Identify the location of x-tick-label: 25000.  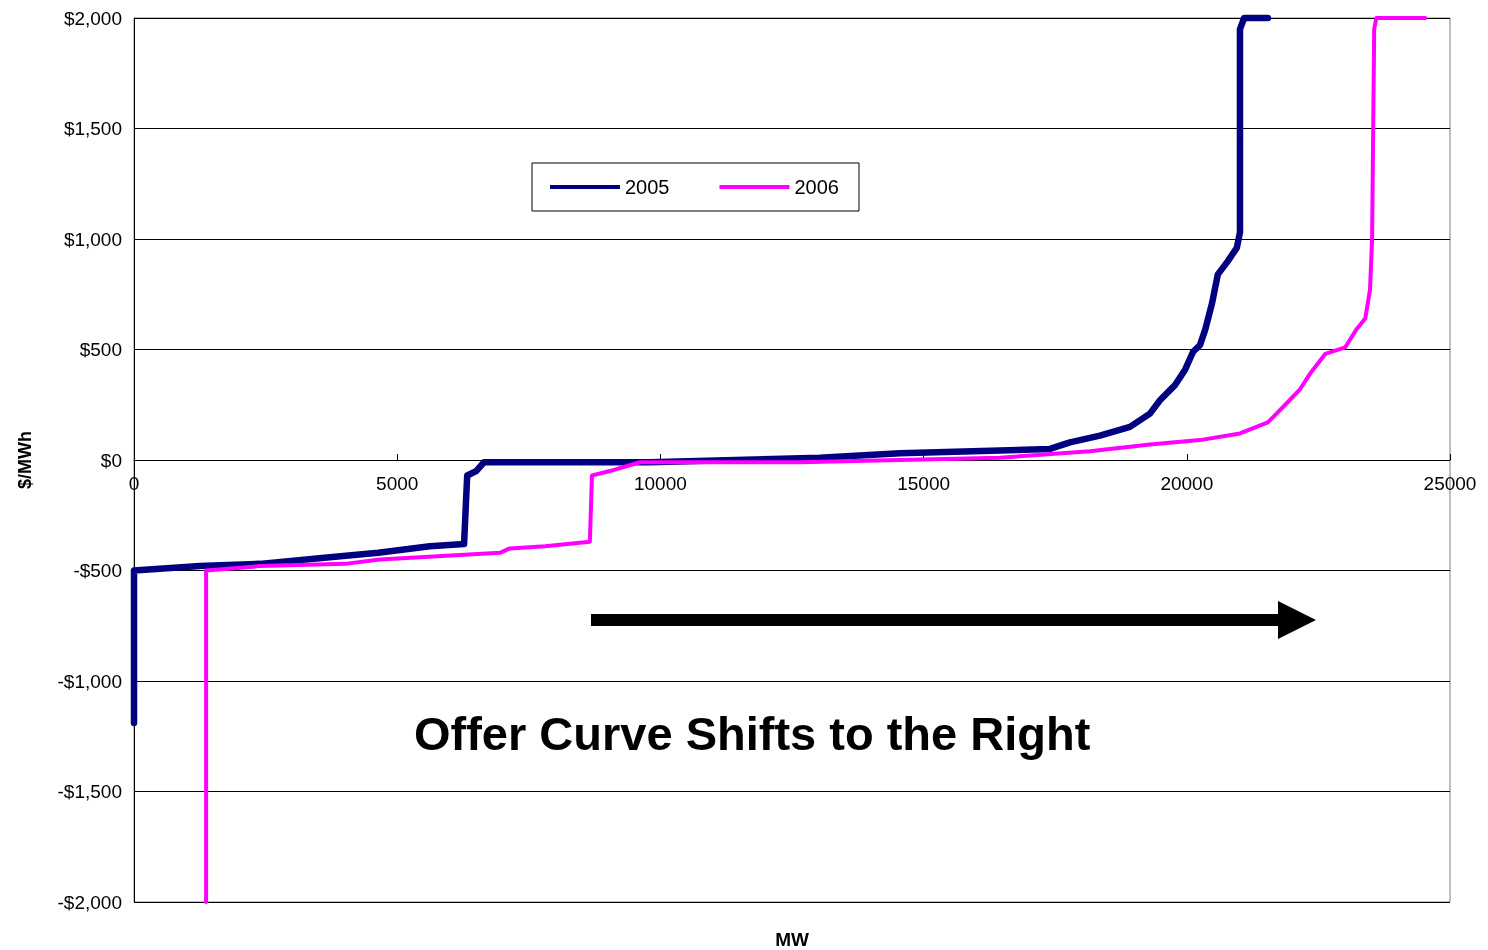
(1450, 483).